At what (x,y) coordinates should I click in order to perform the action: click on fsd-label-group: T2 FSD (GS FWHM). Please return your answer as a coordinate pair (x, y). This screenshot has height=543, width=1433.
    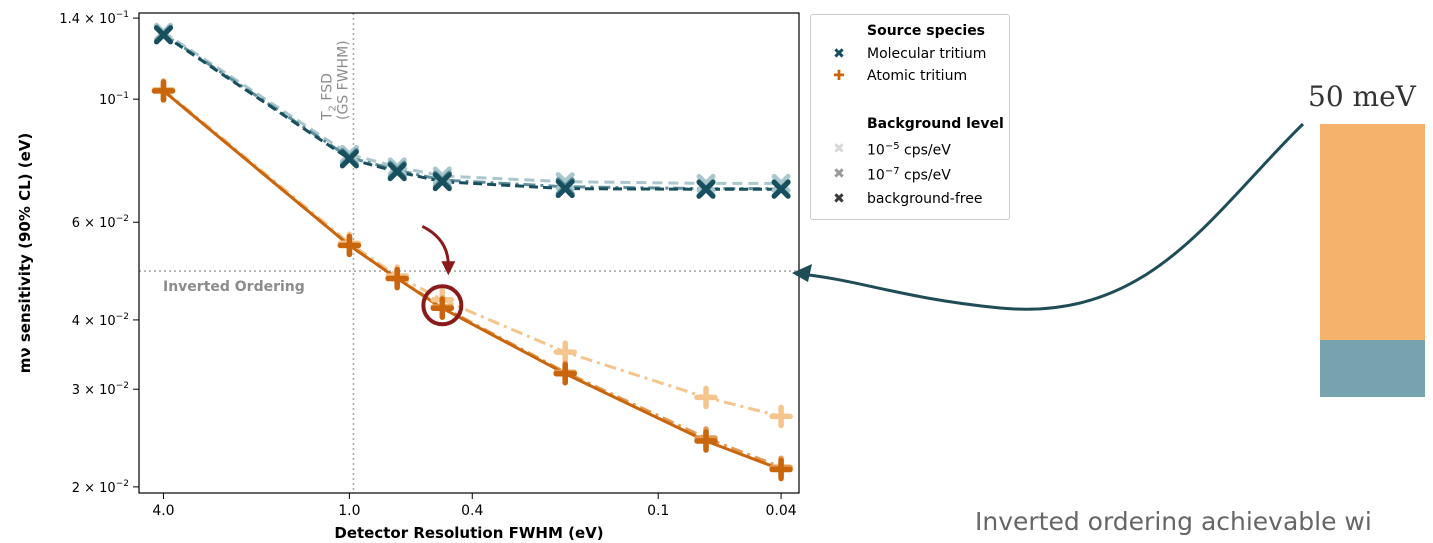
    Looking at the image, I should click on (335, 80).